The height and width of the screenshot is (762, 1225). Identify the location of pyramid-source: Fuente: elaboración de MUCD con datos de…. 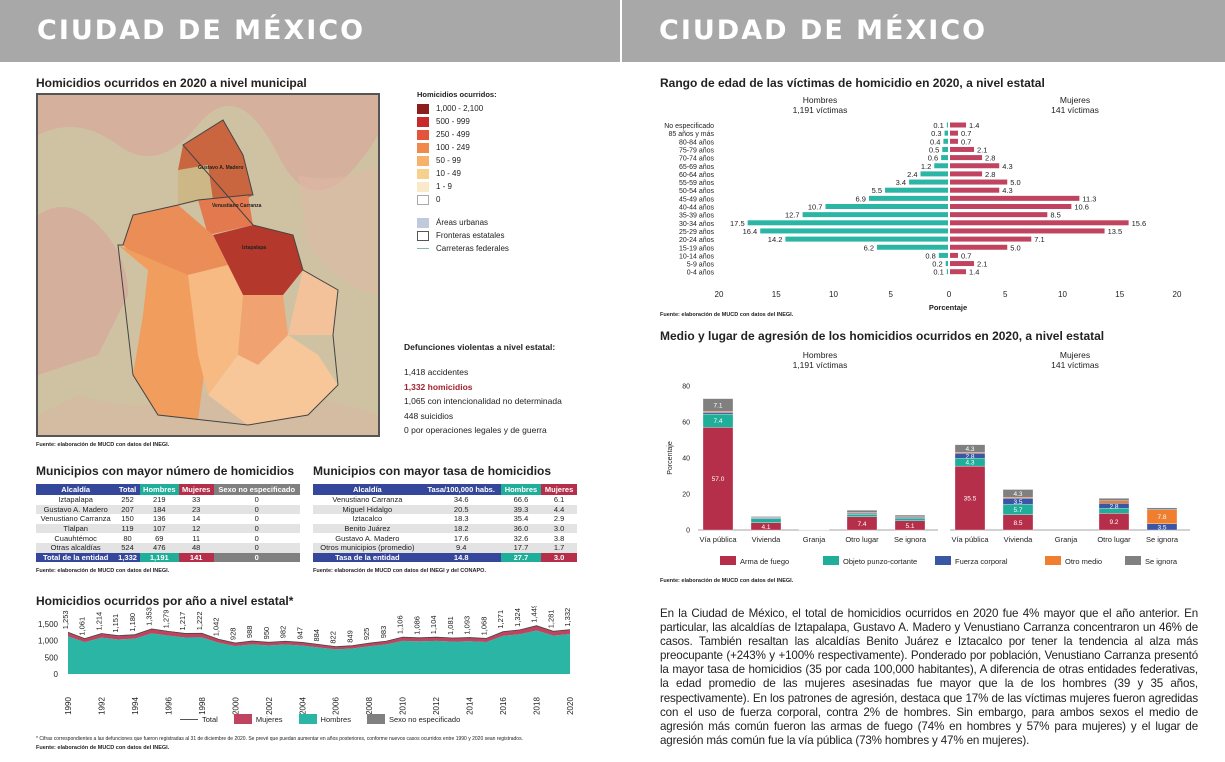
(727, 315).